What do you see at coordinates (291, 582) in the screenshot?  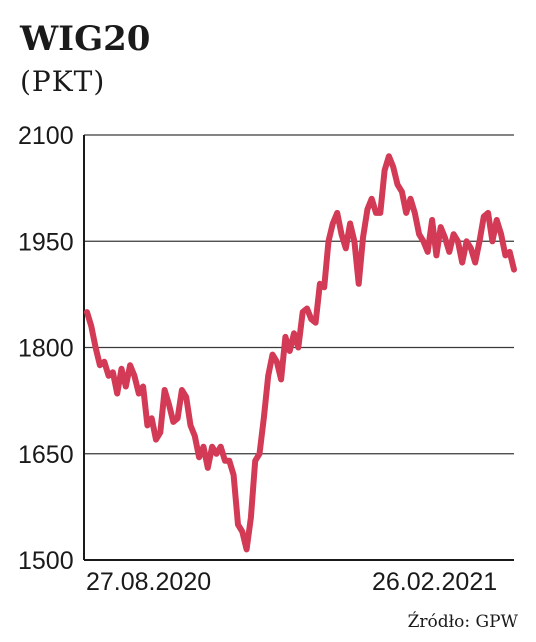 I see `x-axis-ticks: 27.08.2020 26.02.2021` at bounding box center [291, 582].